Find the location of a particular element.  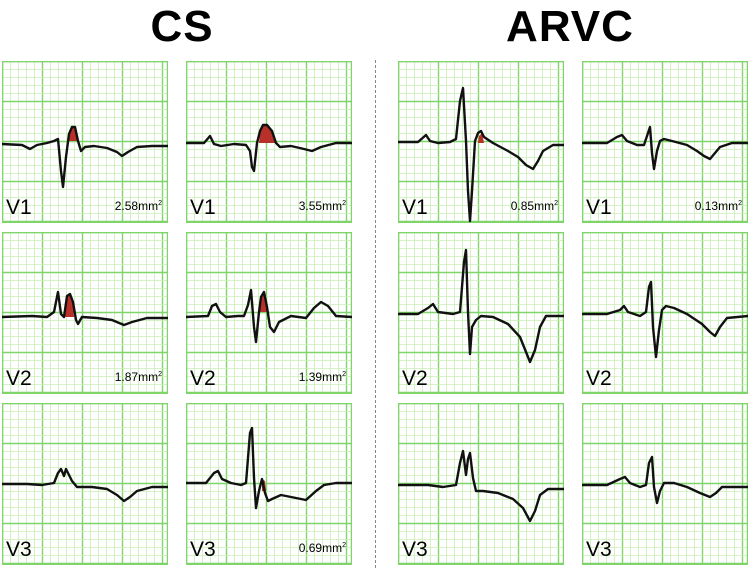

ecg-trace-arvc-v2-b is located at coordinates (665, 313).